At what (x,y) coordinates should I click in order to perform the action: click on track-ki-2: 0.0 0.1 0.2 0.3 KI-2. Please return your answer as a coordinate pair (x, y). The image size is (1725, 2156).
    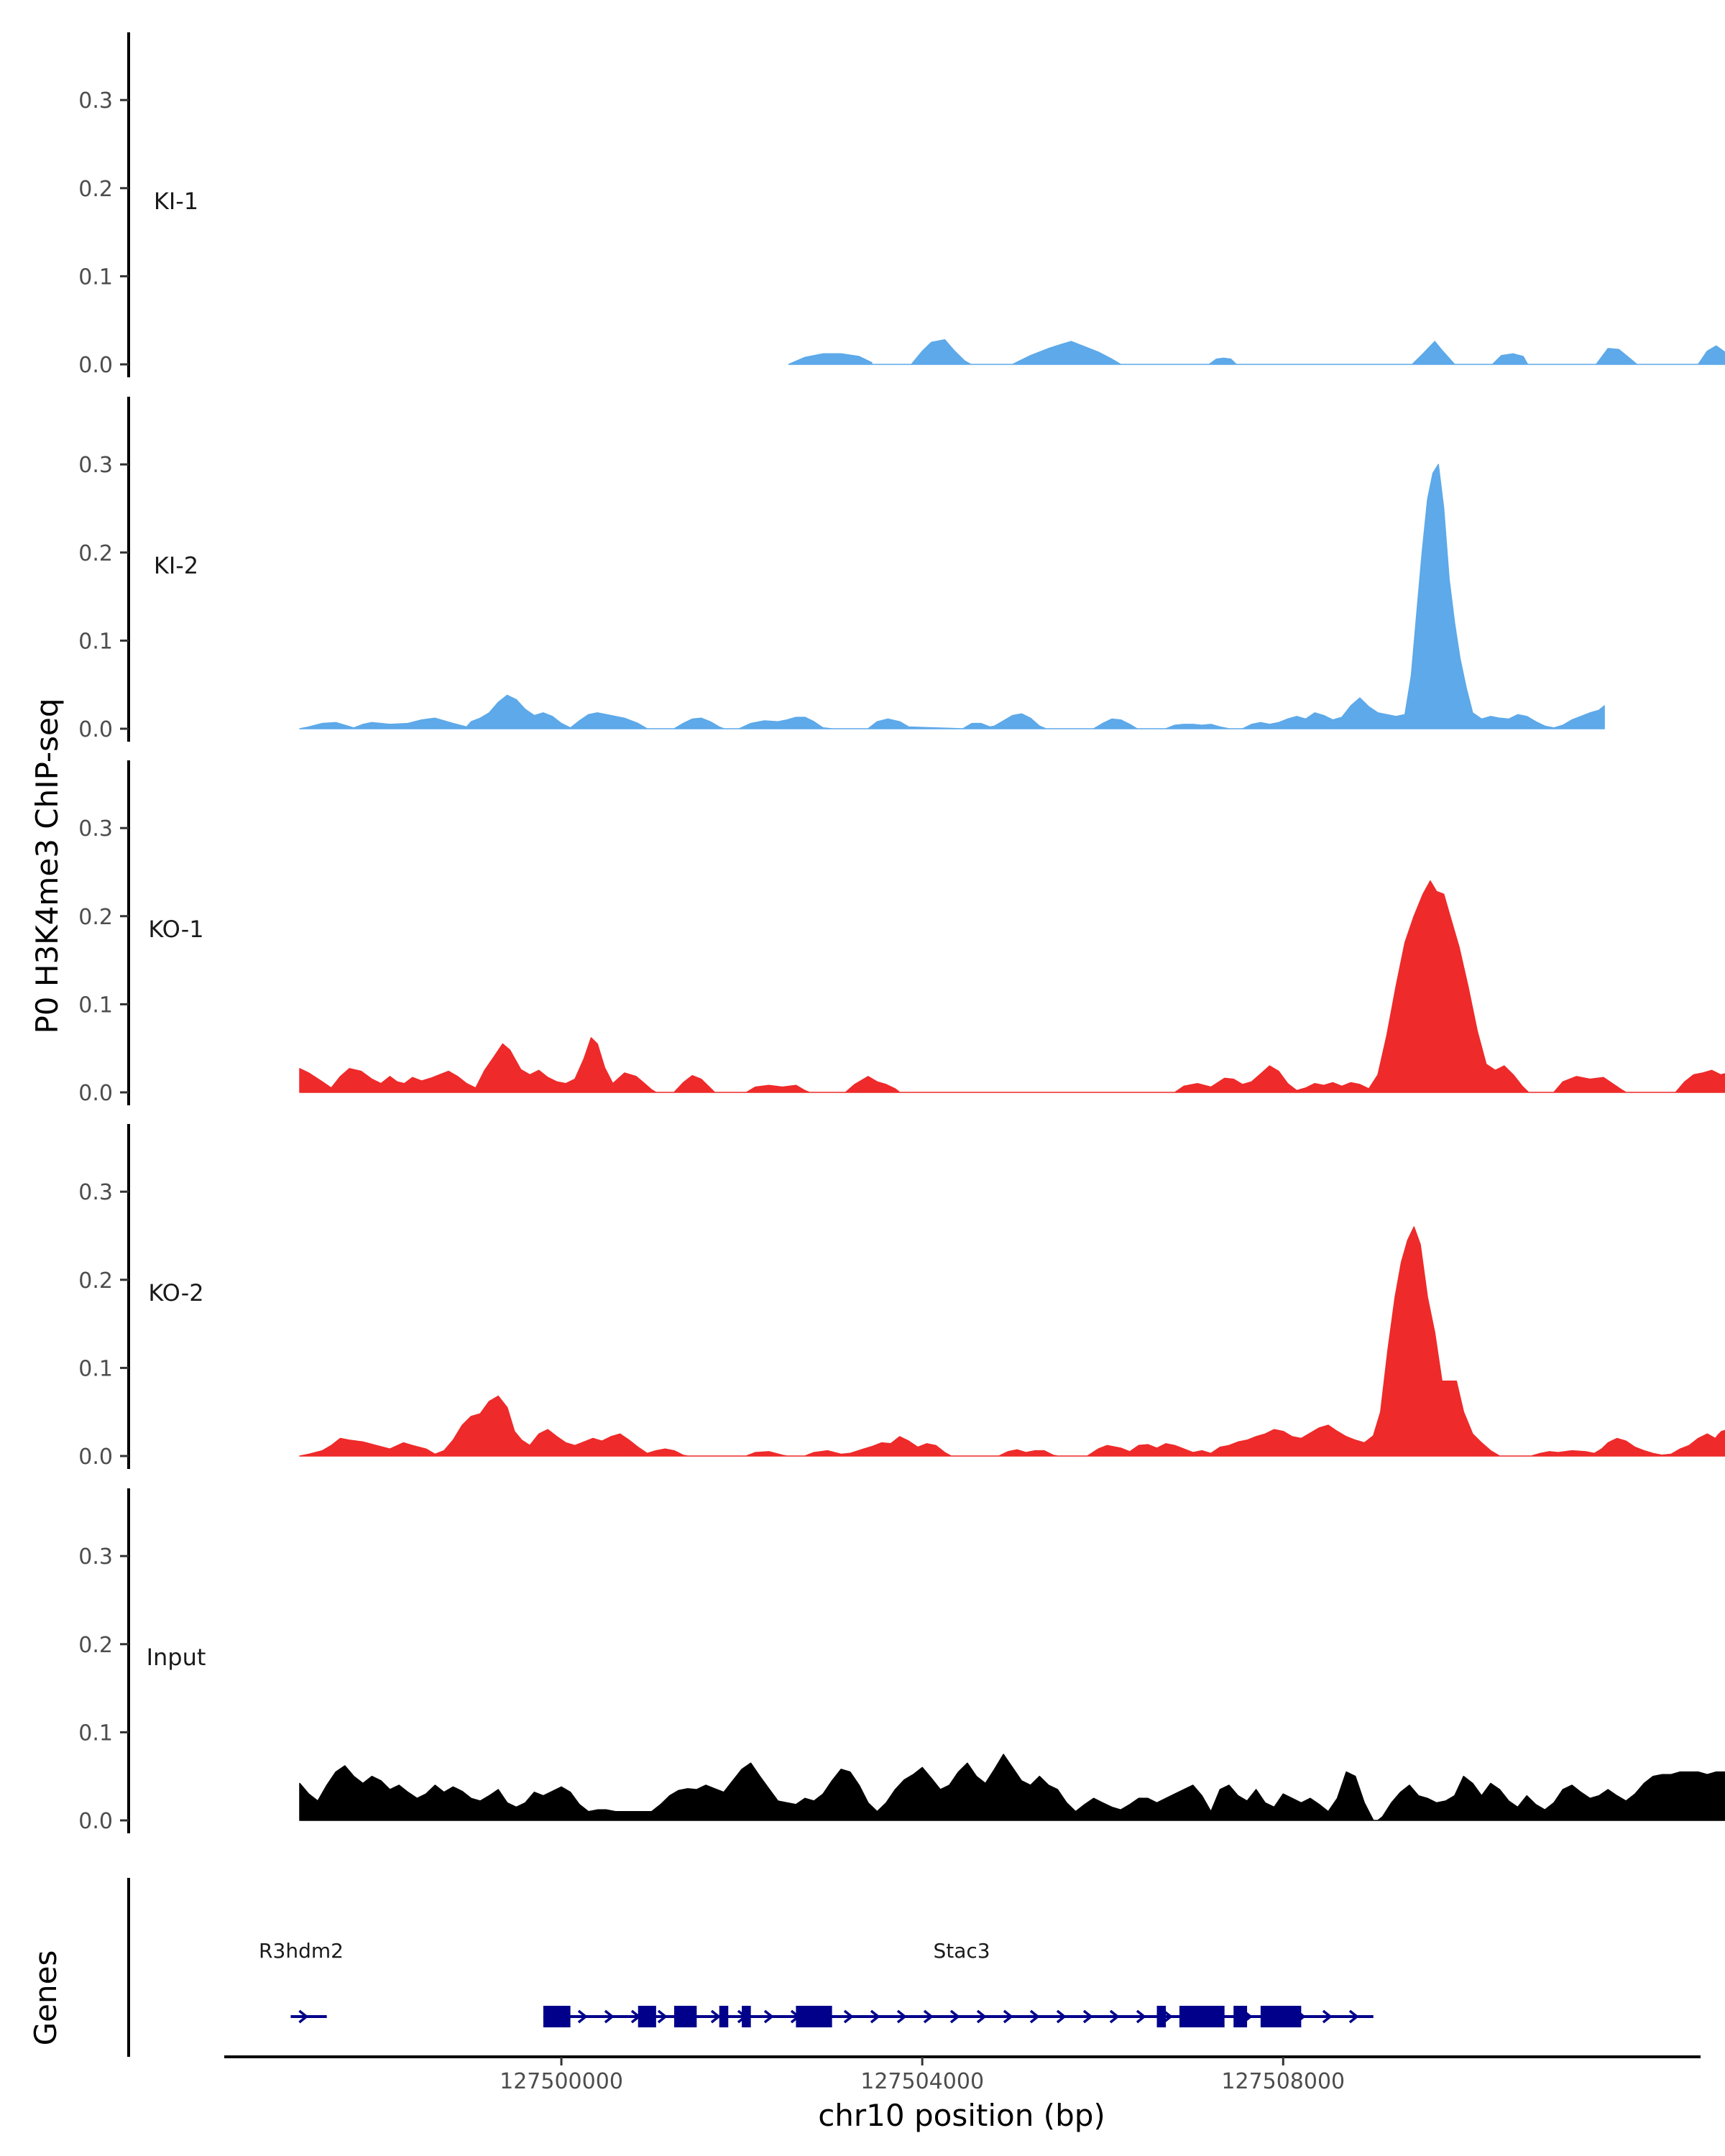
    Looking at the image, I should click on (841, 570).